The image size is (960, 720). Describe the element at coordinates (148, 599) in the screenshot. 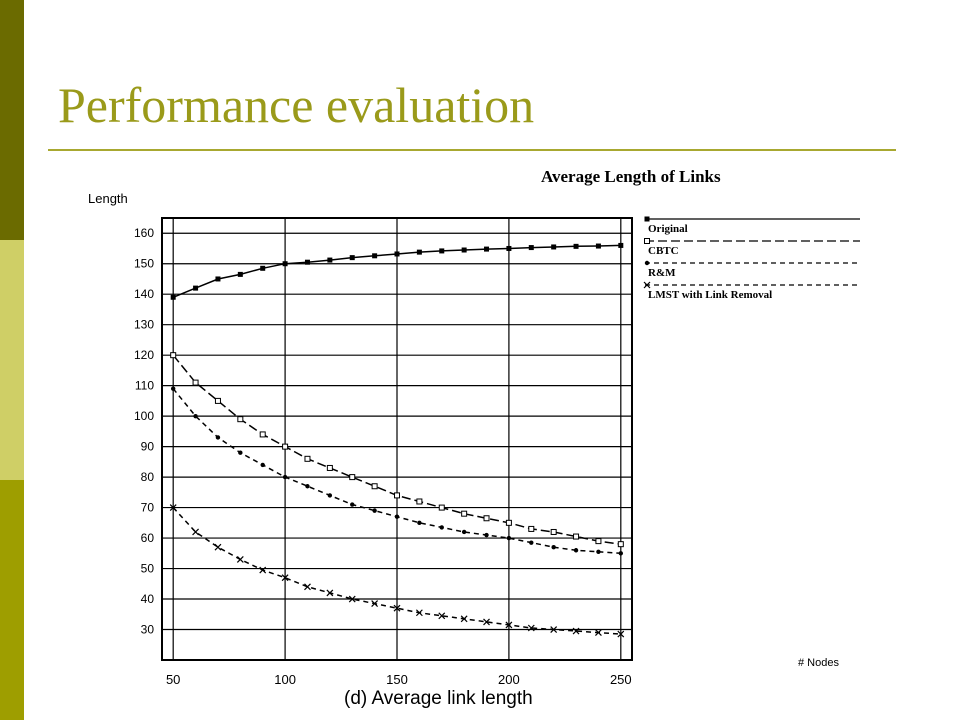

I see `y-tick-label: 40` at that location.